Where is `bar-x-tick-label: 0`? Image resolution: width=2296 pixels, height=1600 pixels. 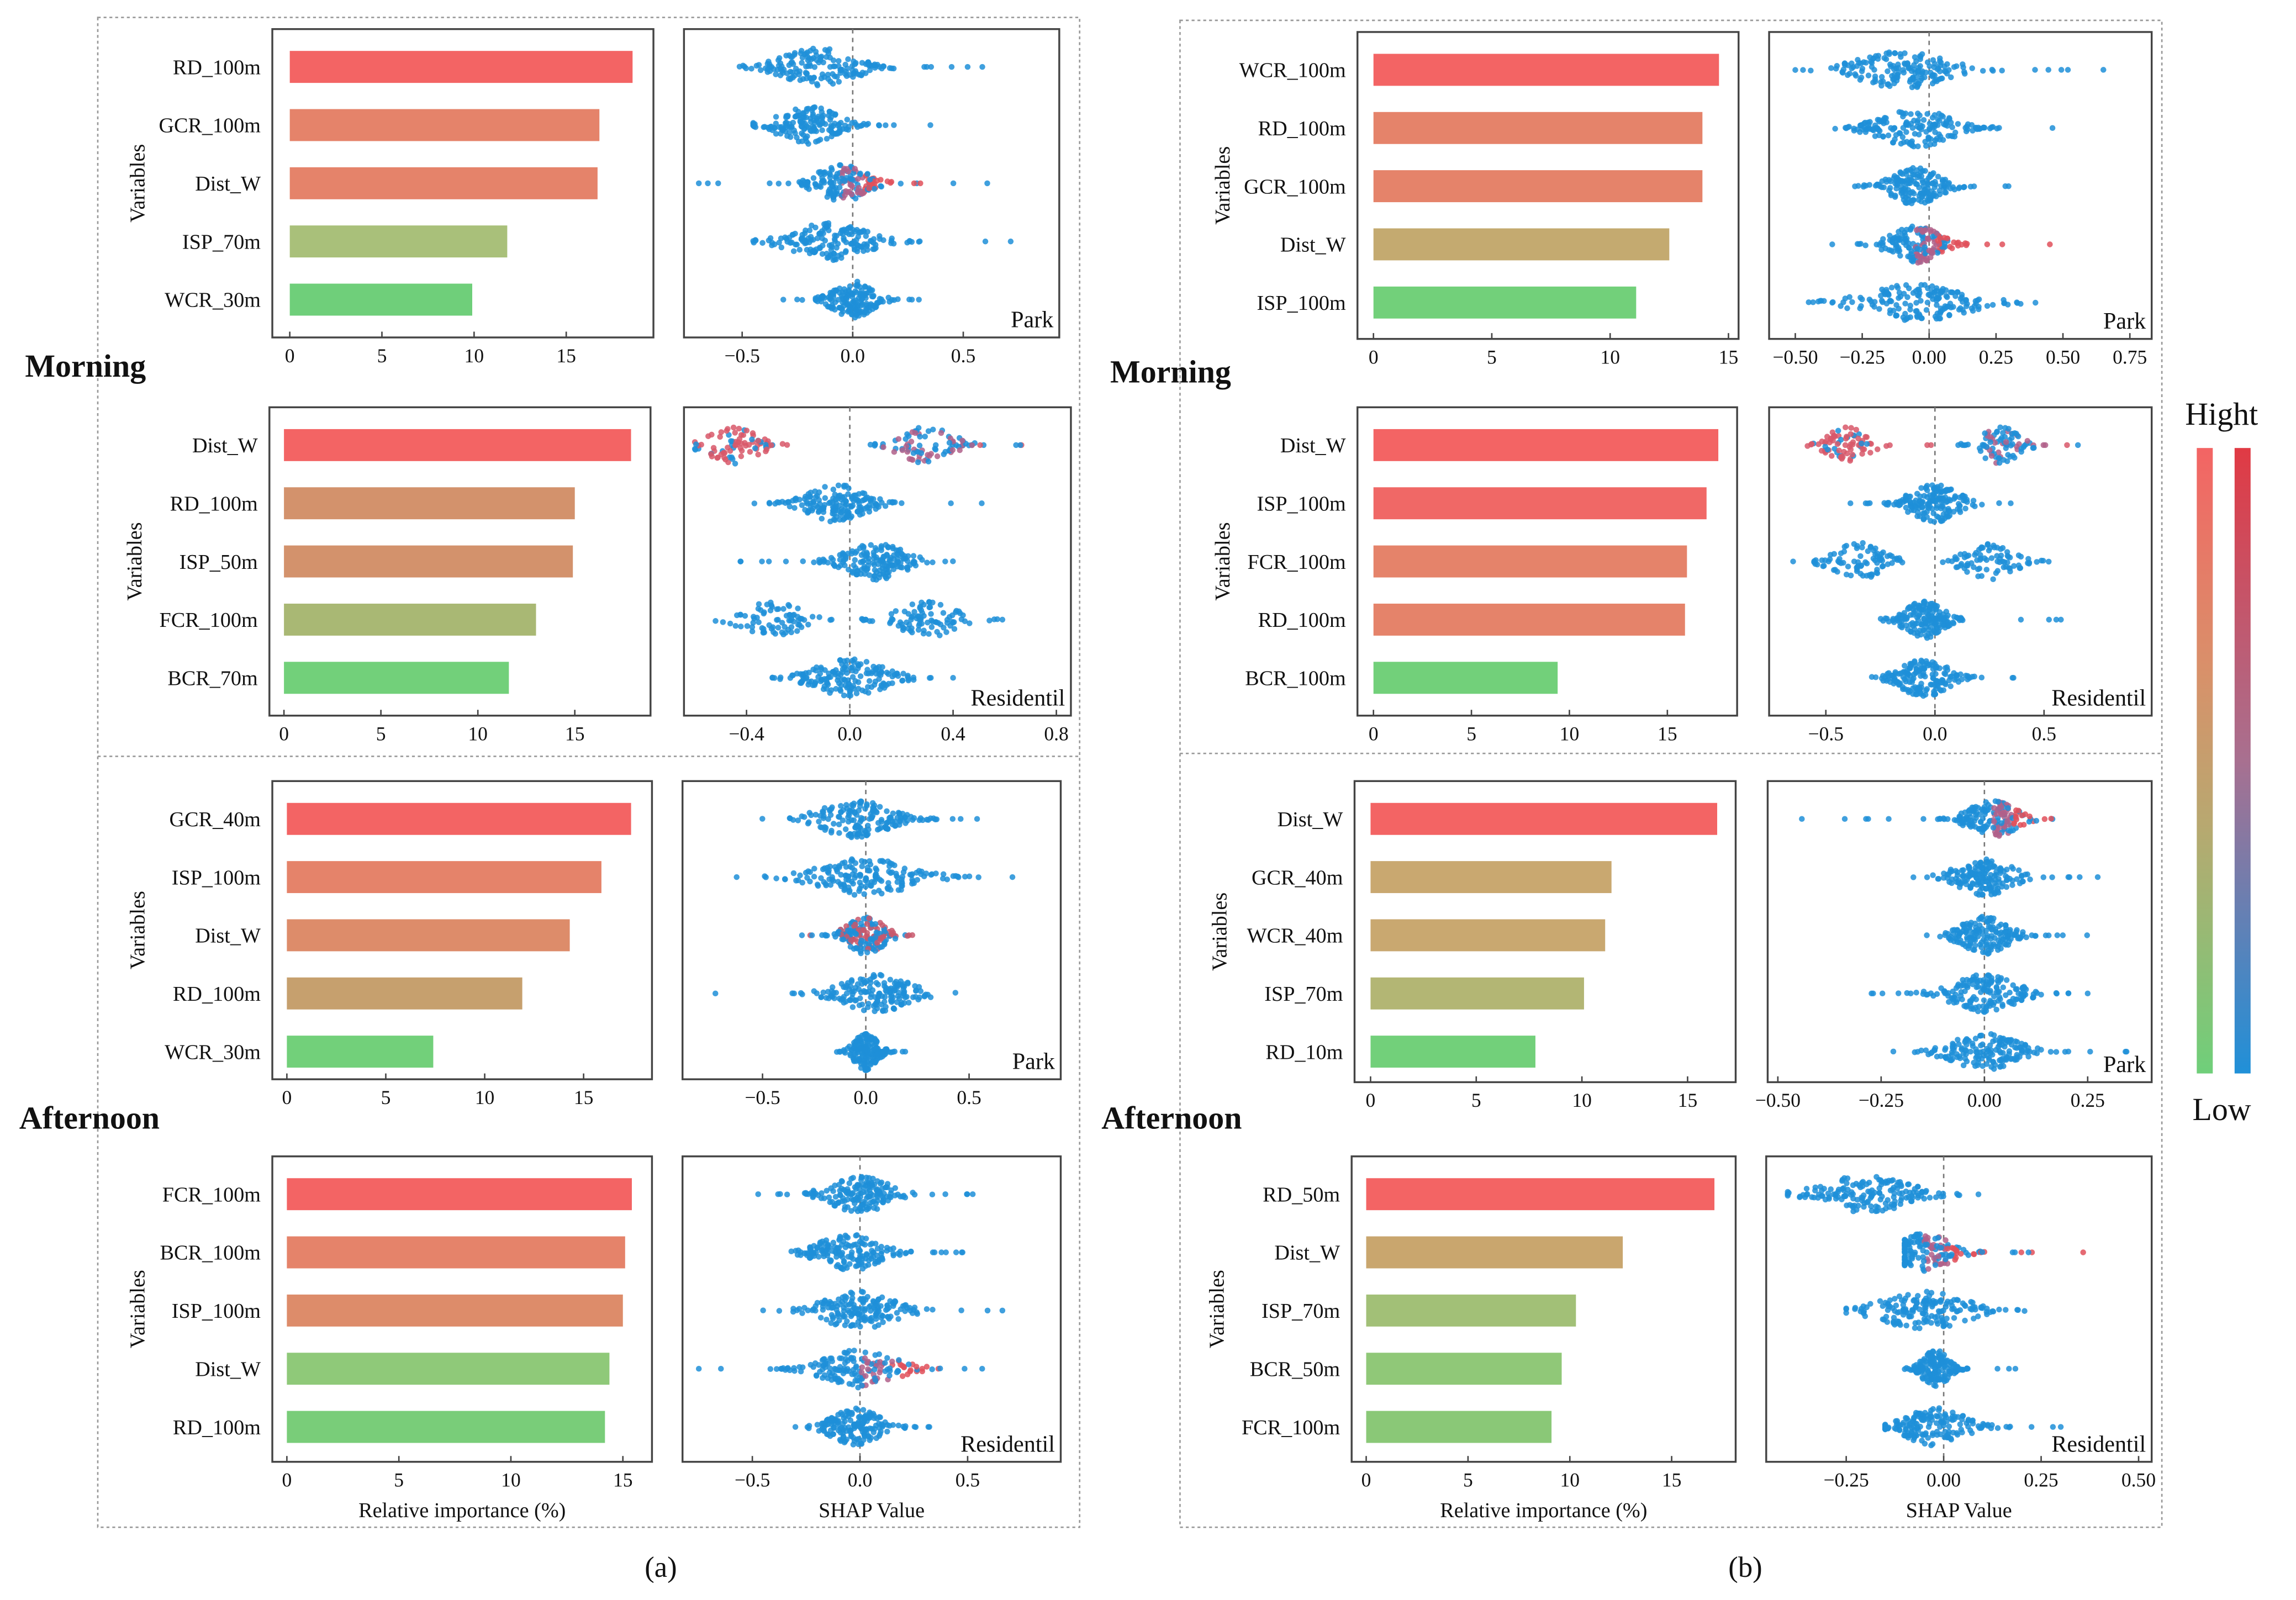
bar-x-tick-label: 0 is located at coordinates (284, 734).